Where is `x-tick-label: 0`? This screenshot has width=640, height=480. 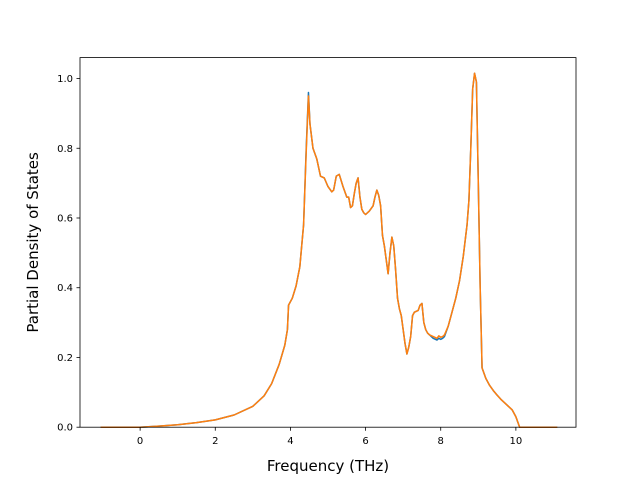 x-tick-label: 0 is located at coordinates (140, 441).